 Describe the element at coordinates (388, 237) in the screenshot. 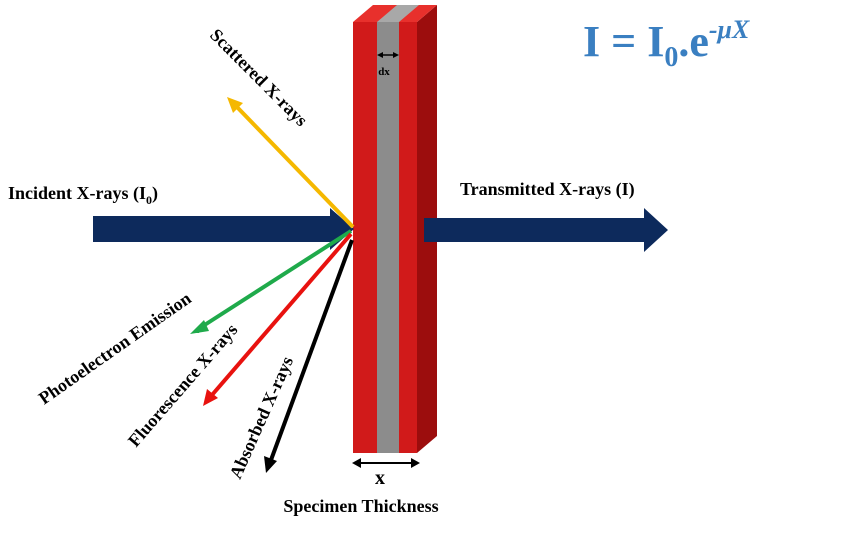

I see `thin-layer-dx` at that location.